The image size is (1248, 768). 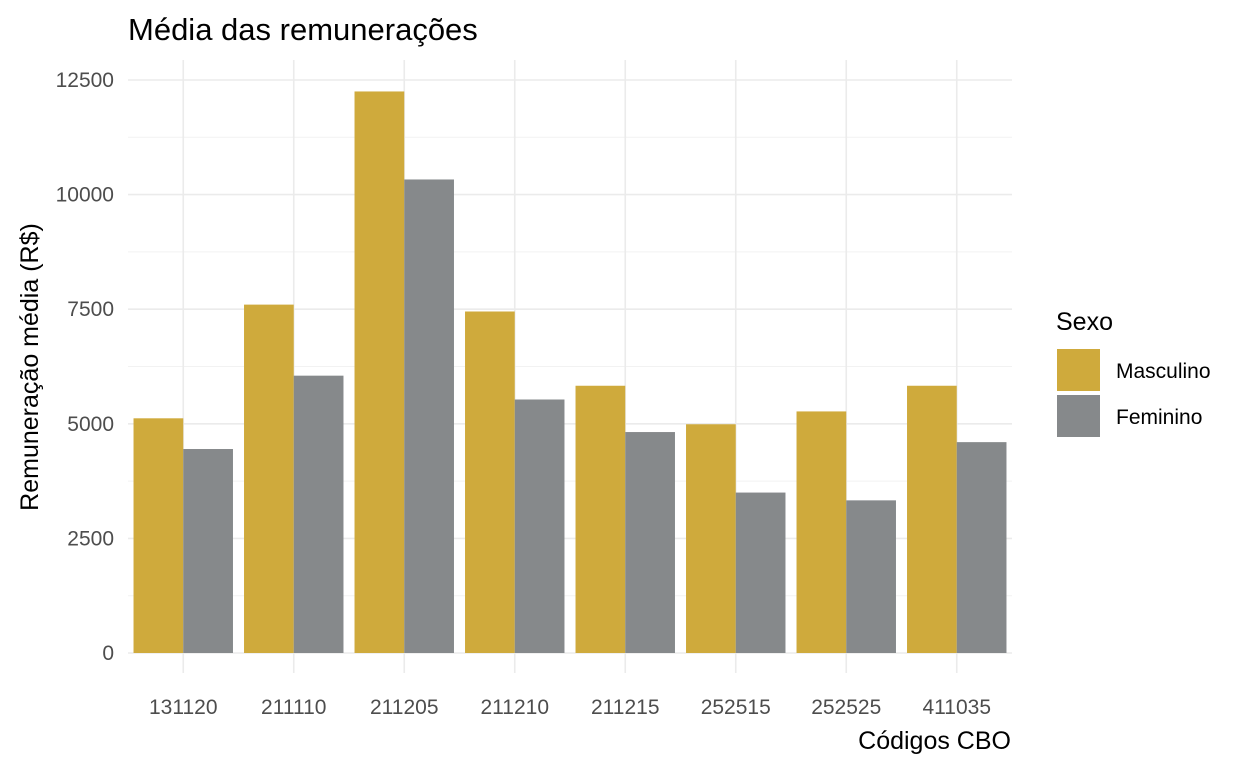 I want to click on x-tick-label: 252515, so click(x=736, y=707).